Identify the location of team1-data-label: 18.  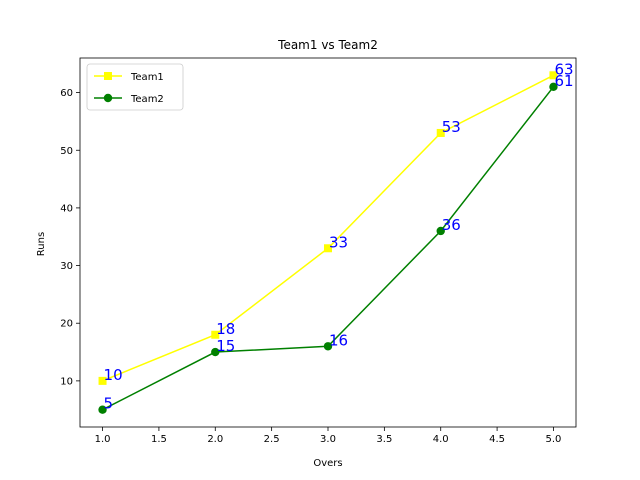
(225, 329).